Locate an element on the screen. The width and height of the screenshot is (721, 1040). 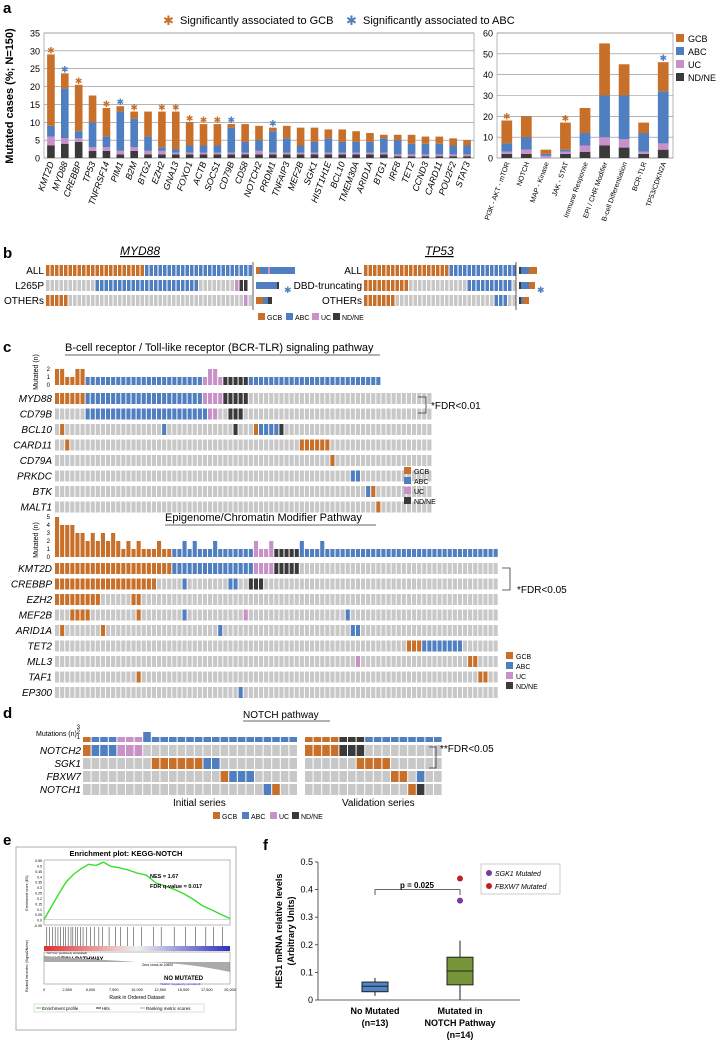
pathways-category-label: PI3K - AKT - mTOR is located at coordinates (498, 191).